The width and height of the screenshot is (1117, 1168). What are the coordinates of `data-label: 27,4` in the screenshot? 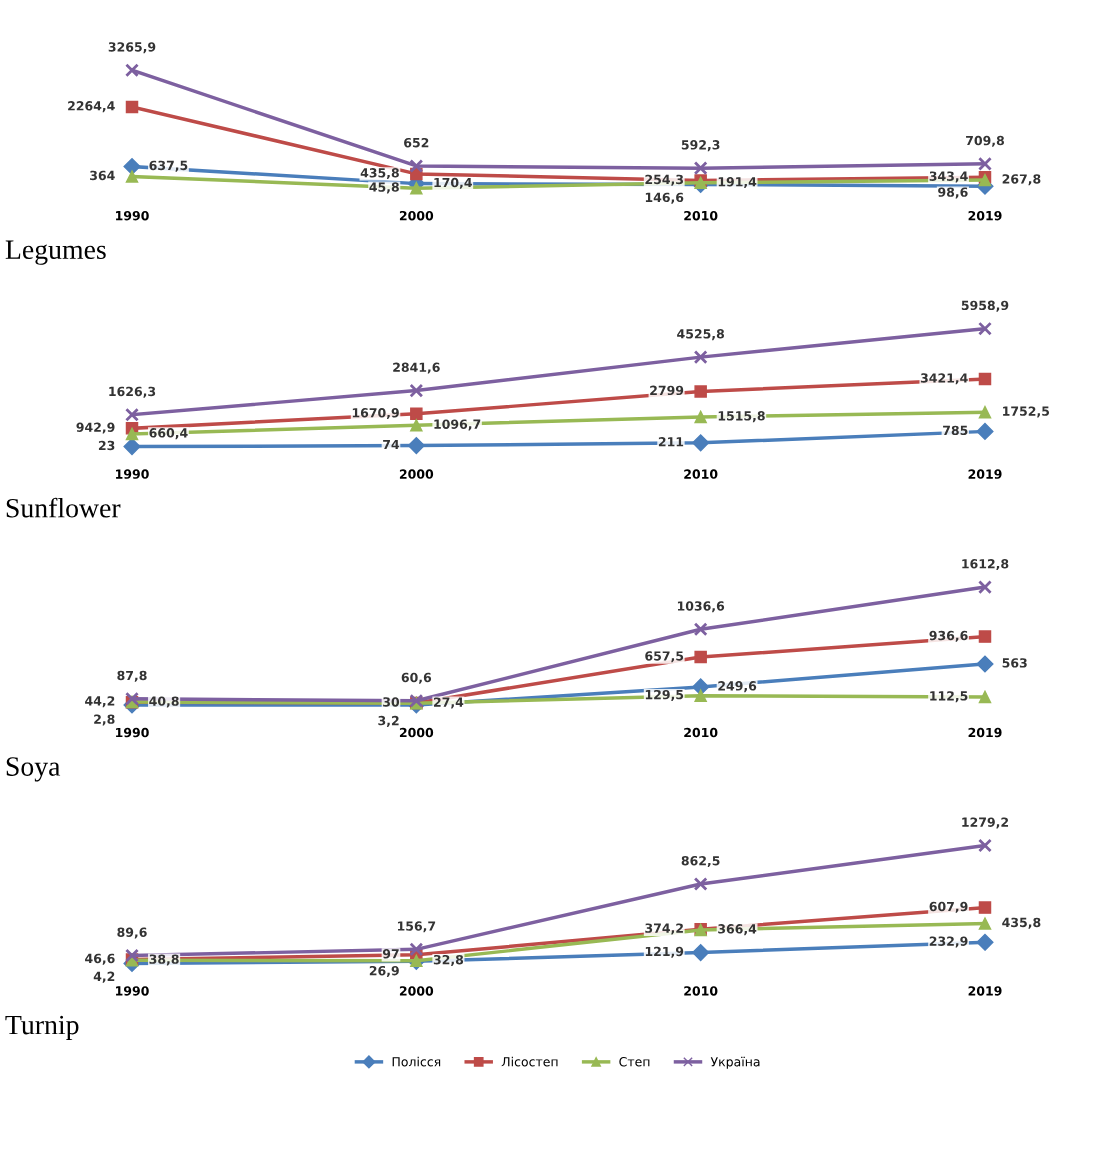 It's located at (448, 703).